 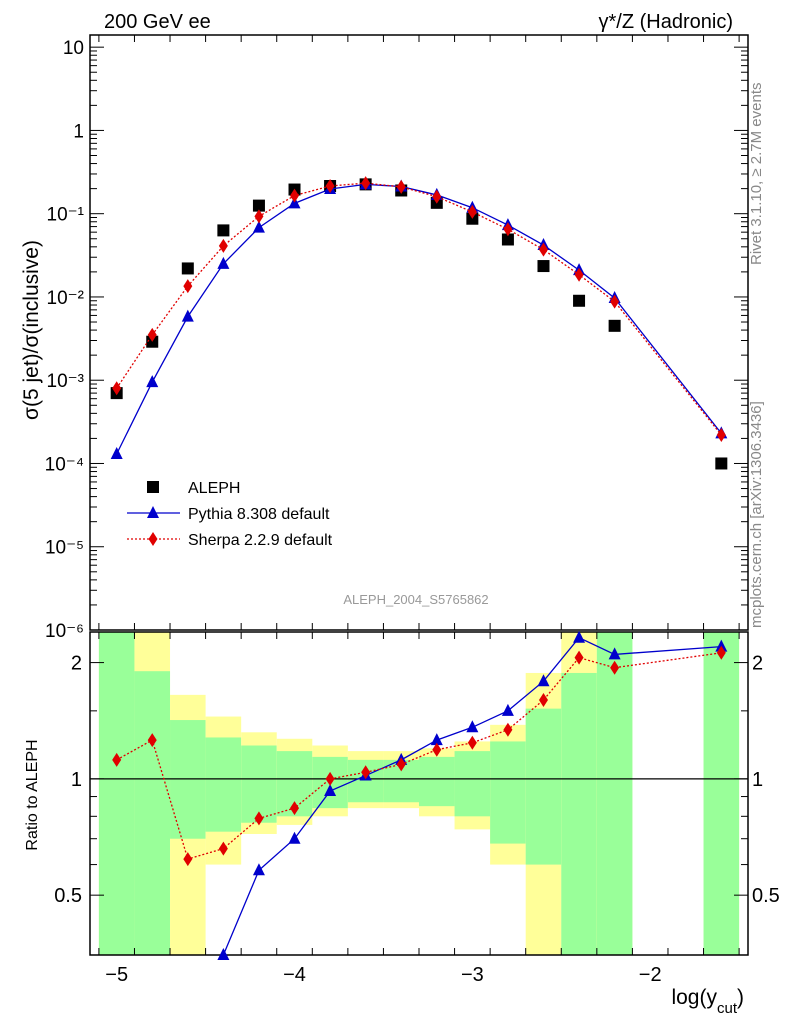 I want to click on ratio-ylabel: Ratio to ALEPH, so click(x=32, y=794).